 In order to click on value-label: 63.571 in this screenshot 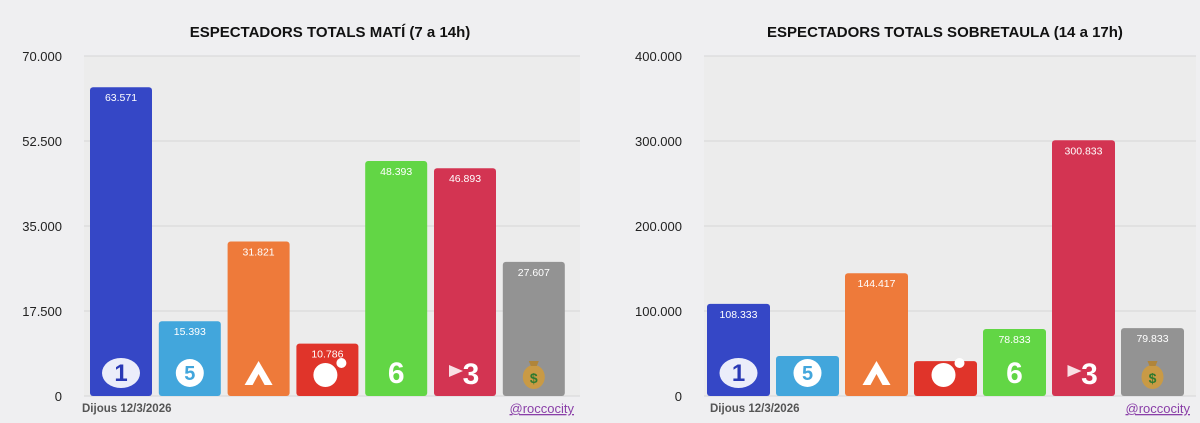, I will do `click(121, 98)`.